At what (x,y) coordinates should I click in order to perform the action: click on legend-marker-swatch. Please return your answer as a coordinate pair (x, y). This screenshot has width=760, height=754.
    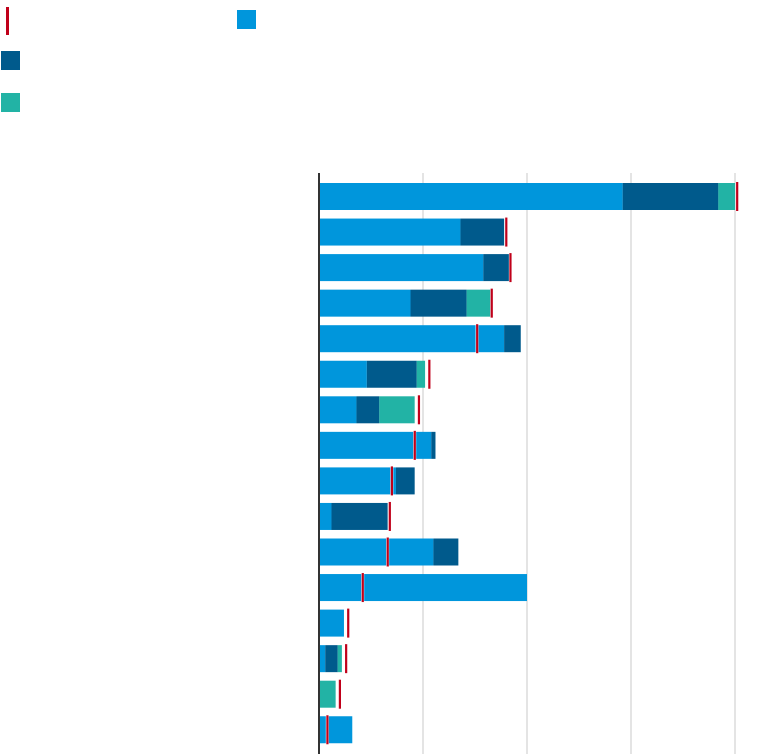
    Looking at the image, I should click on (7, 21).